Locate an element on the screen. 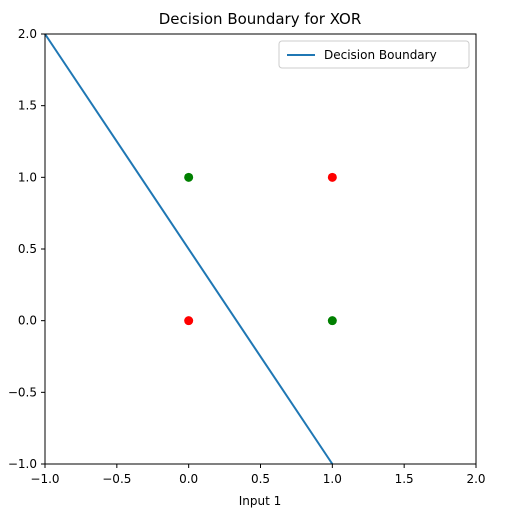 This screenshot has width=505, height=514. y-tick-label: −1.0 is located at coordinates (22, 464).